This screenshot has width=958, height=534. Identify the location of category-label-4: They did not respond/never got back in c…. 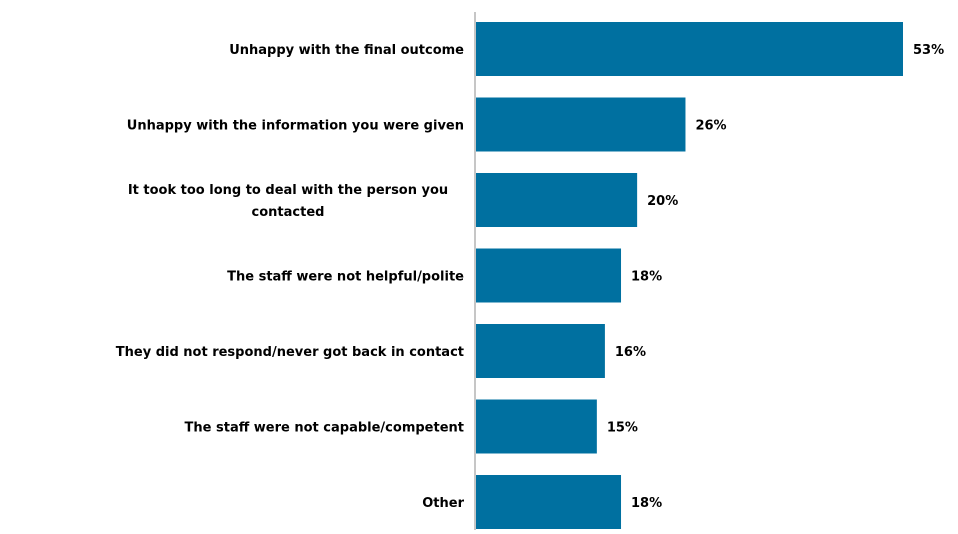
(290, 352).